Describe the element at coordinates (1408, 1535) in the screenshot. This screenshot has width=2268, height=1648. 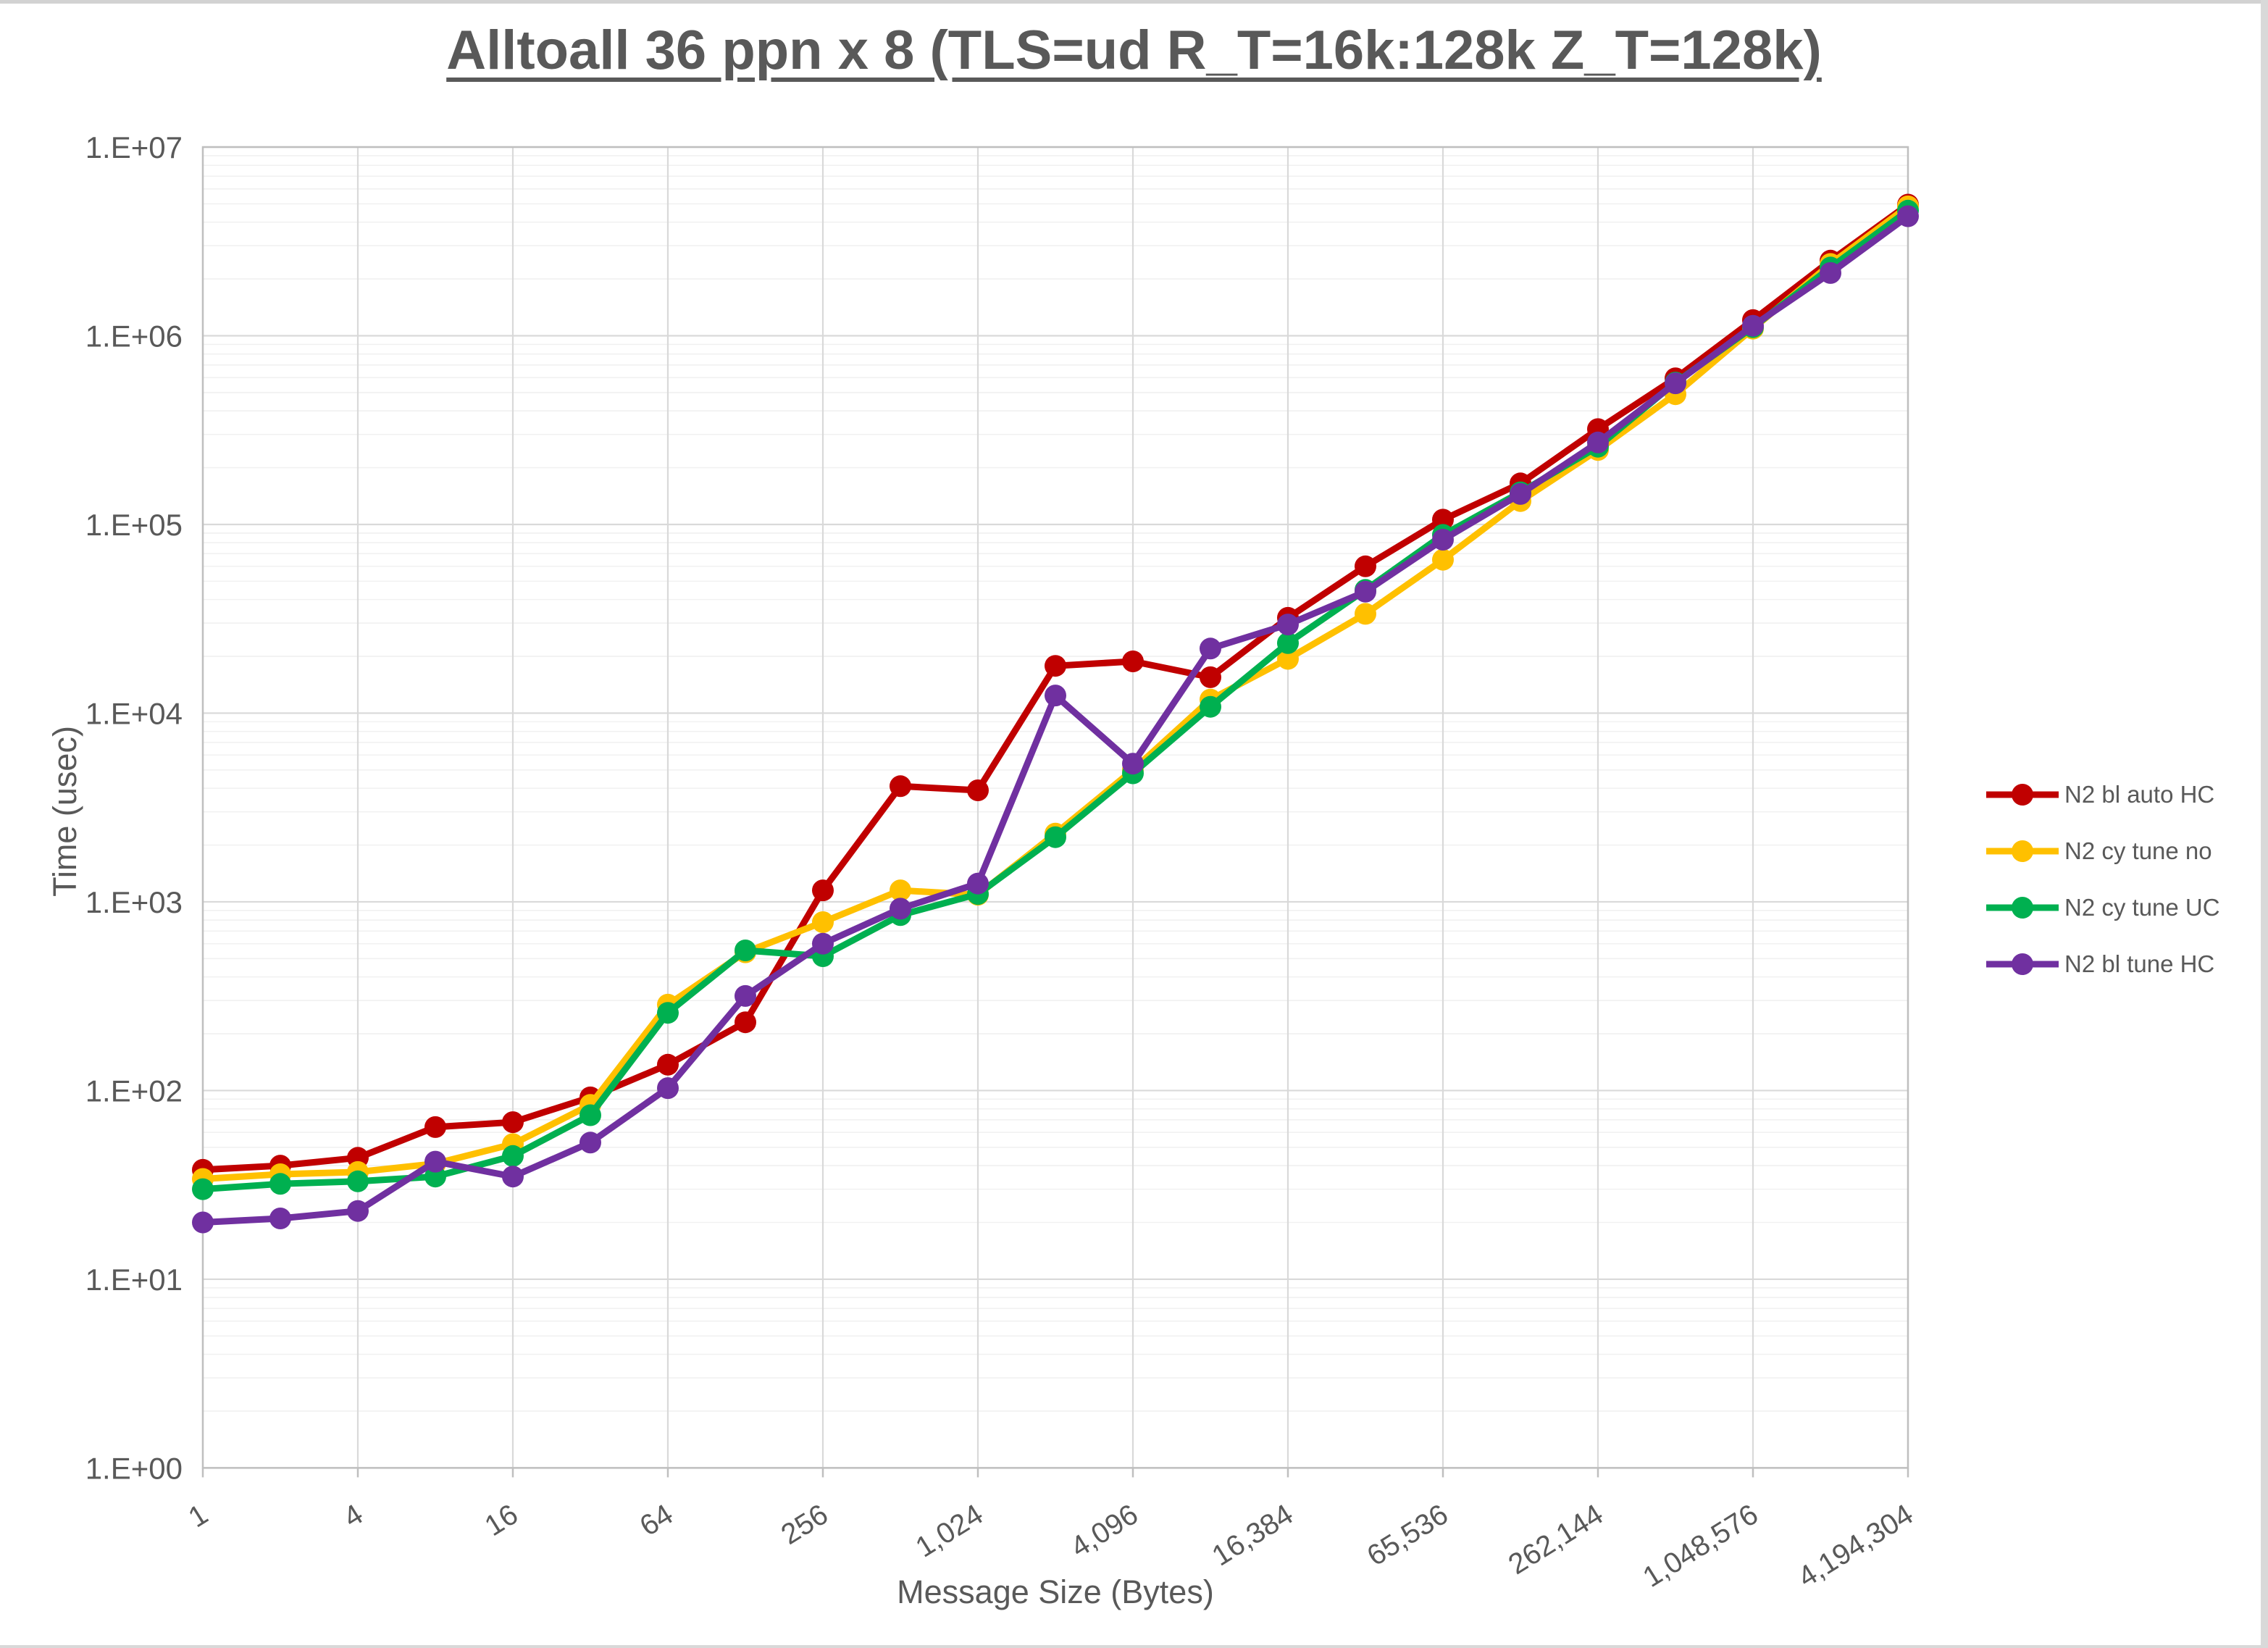
I see `x-tick-label: 65,536` at that location.